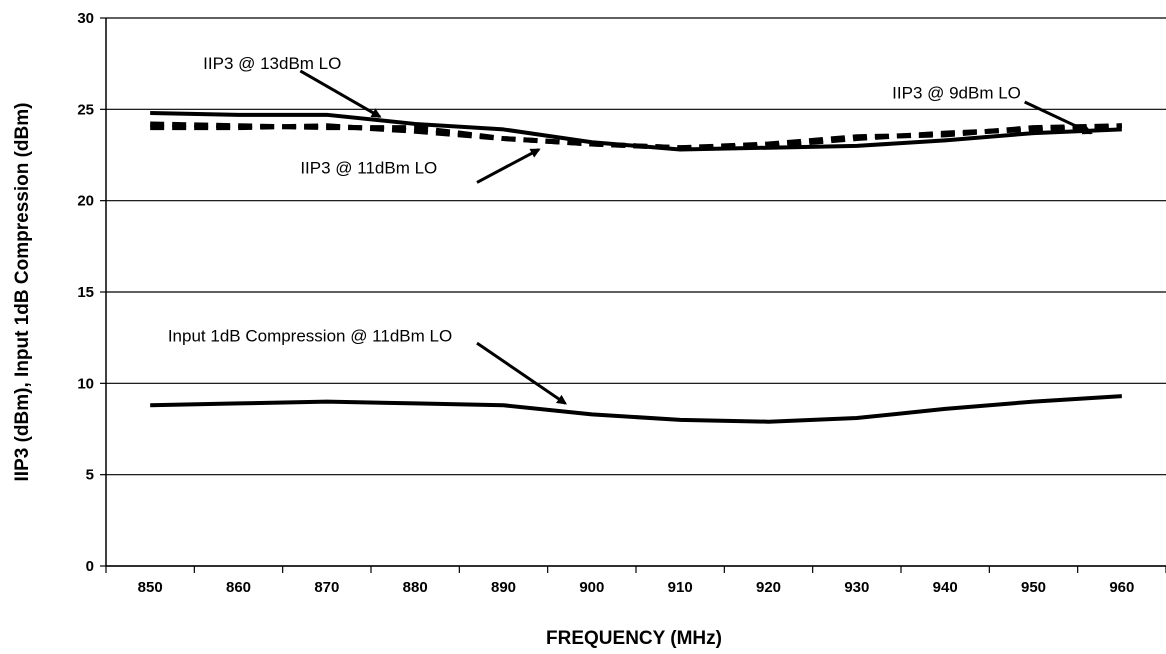 The height and width of the screenshot is (654, 1166). I want to click on y-tick-label: 15, so click(85, 292).